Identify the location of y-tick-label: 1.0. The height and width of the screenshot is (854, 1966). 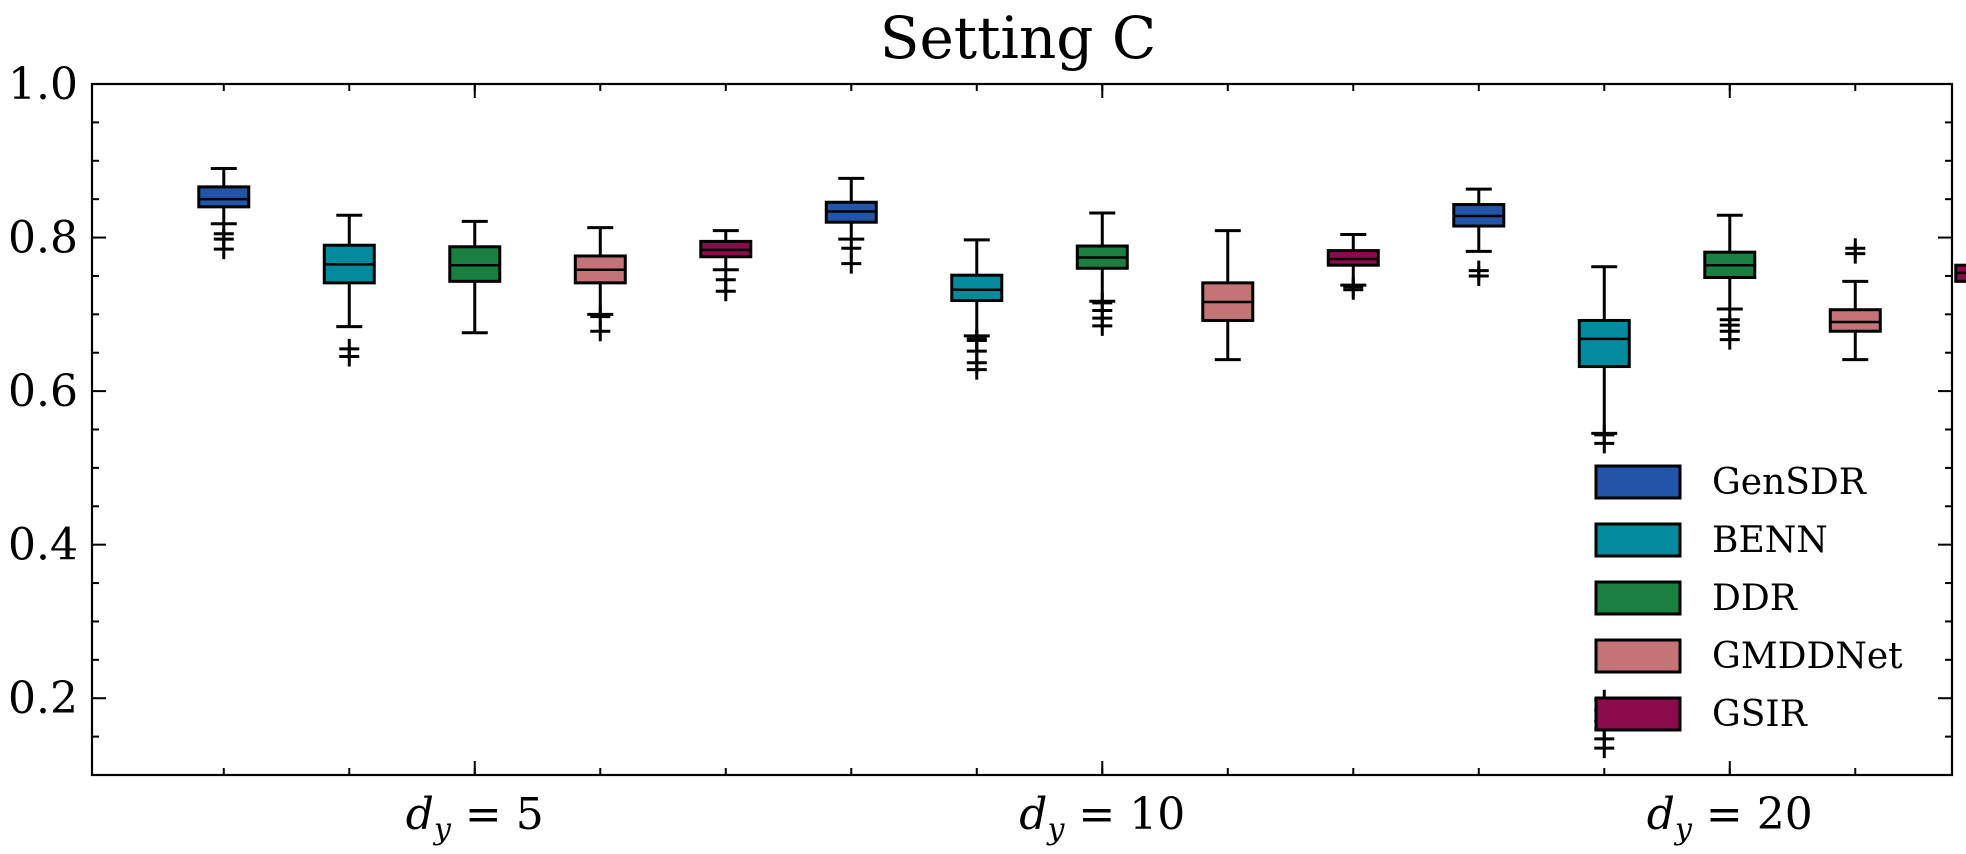
(43, 84).